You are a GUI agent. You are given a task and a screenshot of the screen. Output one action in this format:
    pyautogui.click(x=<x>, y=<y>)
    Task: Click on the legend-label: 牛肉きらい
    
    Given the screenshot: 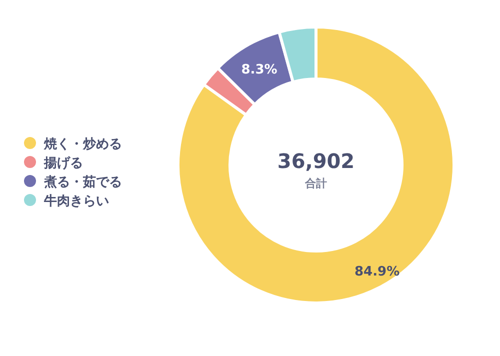 What is the action you would take?
    pyautogui.click(x=76, y=201)
    